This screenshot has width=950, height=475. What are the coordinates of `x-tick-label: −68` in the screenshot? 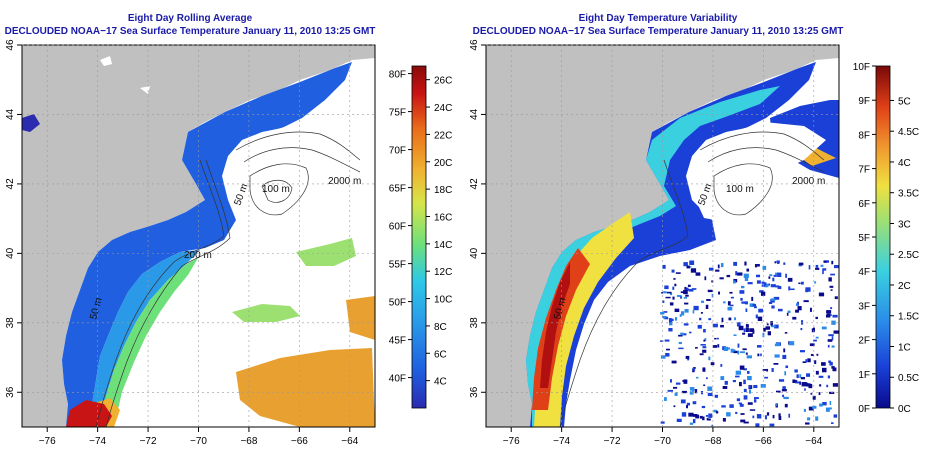 It's located at (248, 441).